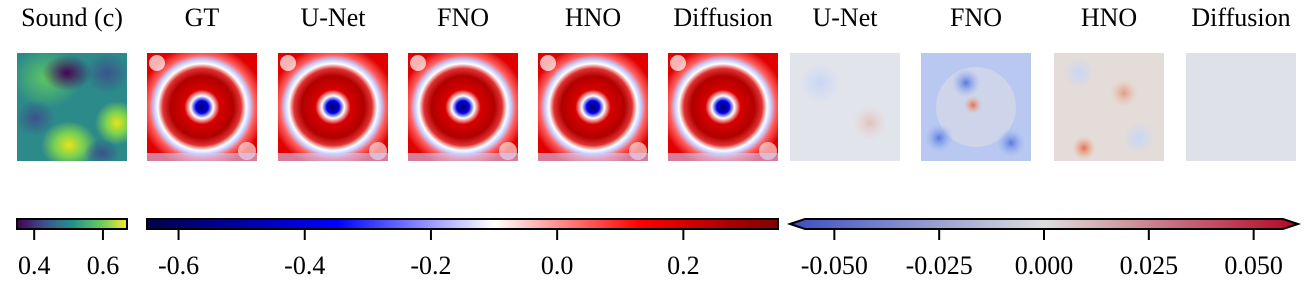  Describe the element at coordinates (34, 265) in the screenshot. I see `tick-label: 0.4` at that location.